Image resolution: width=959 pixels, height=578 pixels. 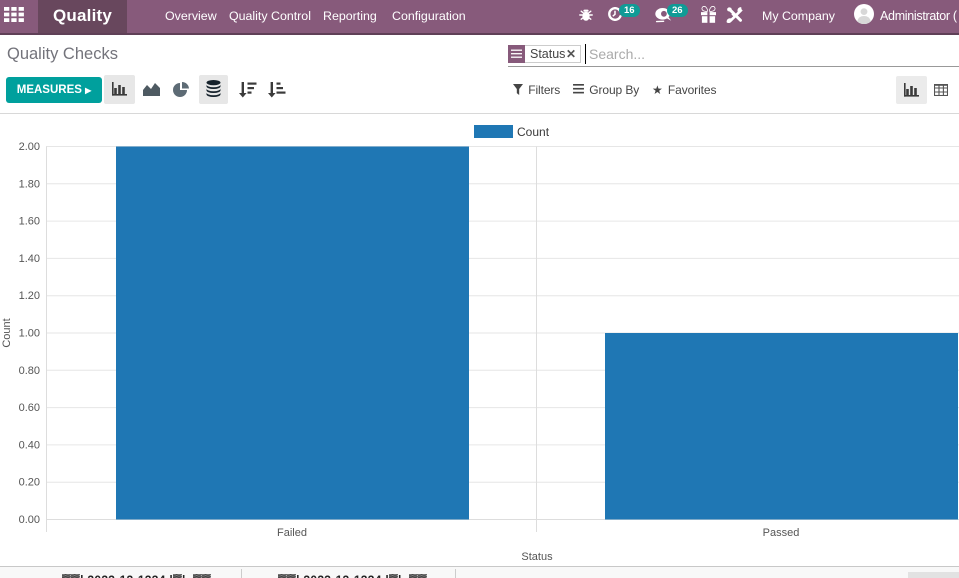 What do you see at coordinates (29, 520) in the screenshot?
I see `svg-text: 0.00` at bounding box center [29, 520].